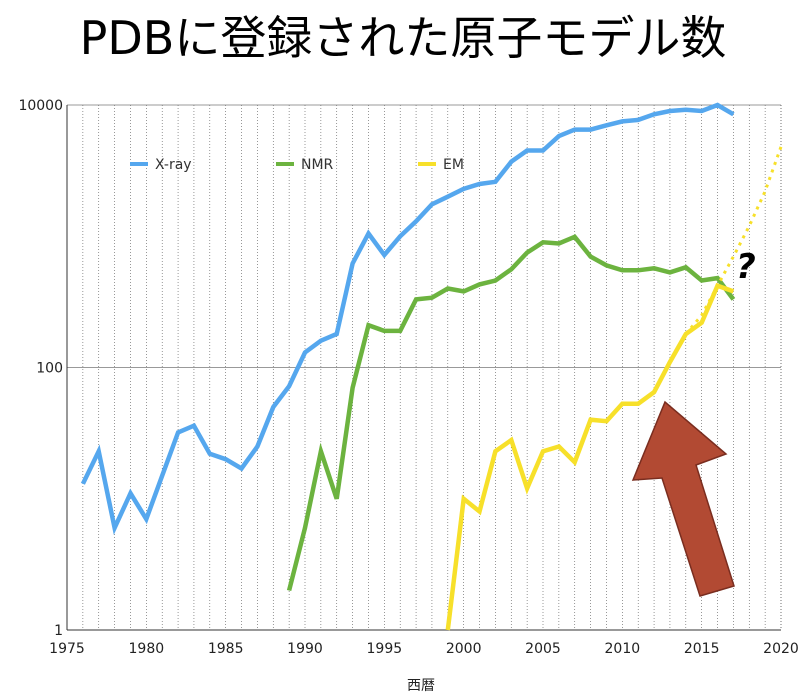  I want to click on arrow-annotation, so click(683, 498).